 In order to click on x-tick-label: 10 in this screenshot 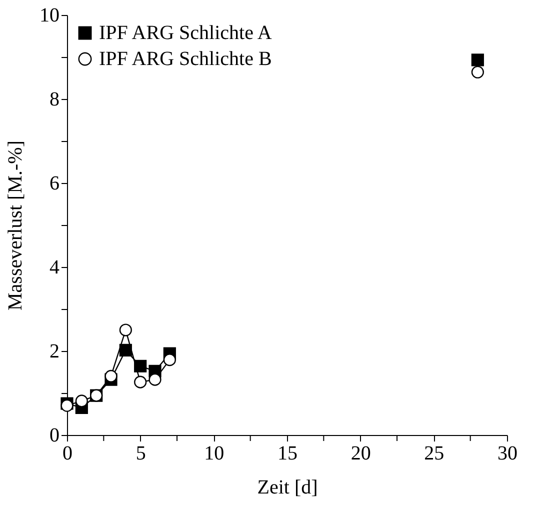, I will do `click(214, 453)`.